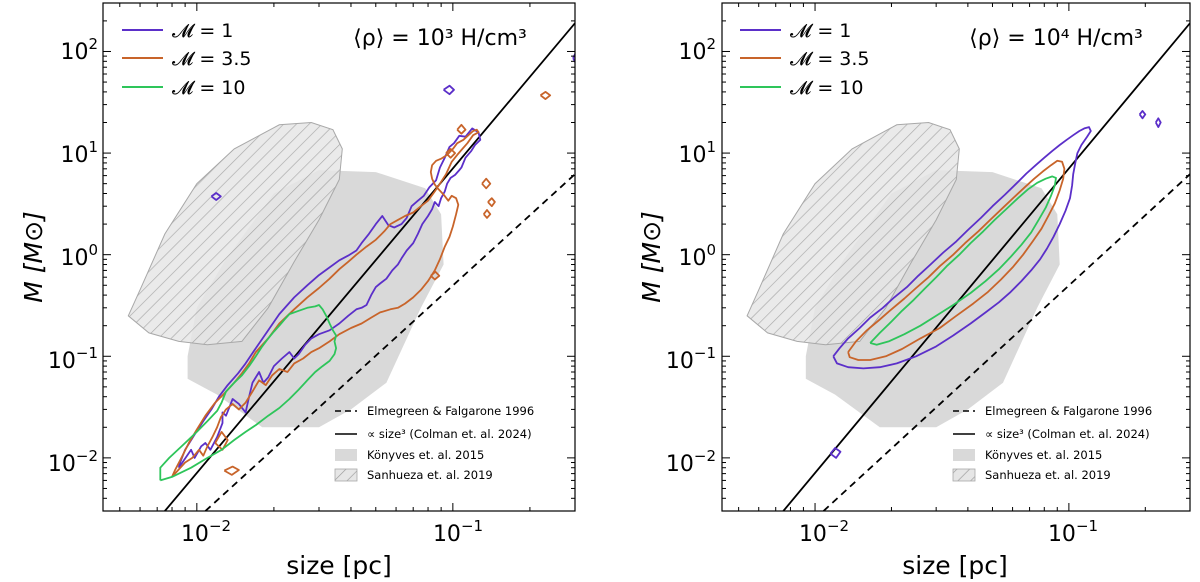 Image resolution: width=1200 pixels, height=582 pixels. I want to click on right-ytick-label-10: 10¹, so click(697, 153).